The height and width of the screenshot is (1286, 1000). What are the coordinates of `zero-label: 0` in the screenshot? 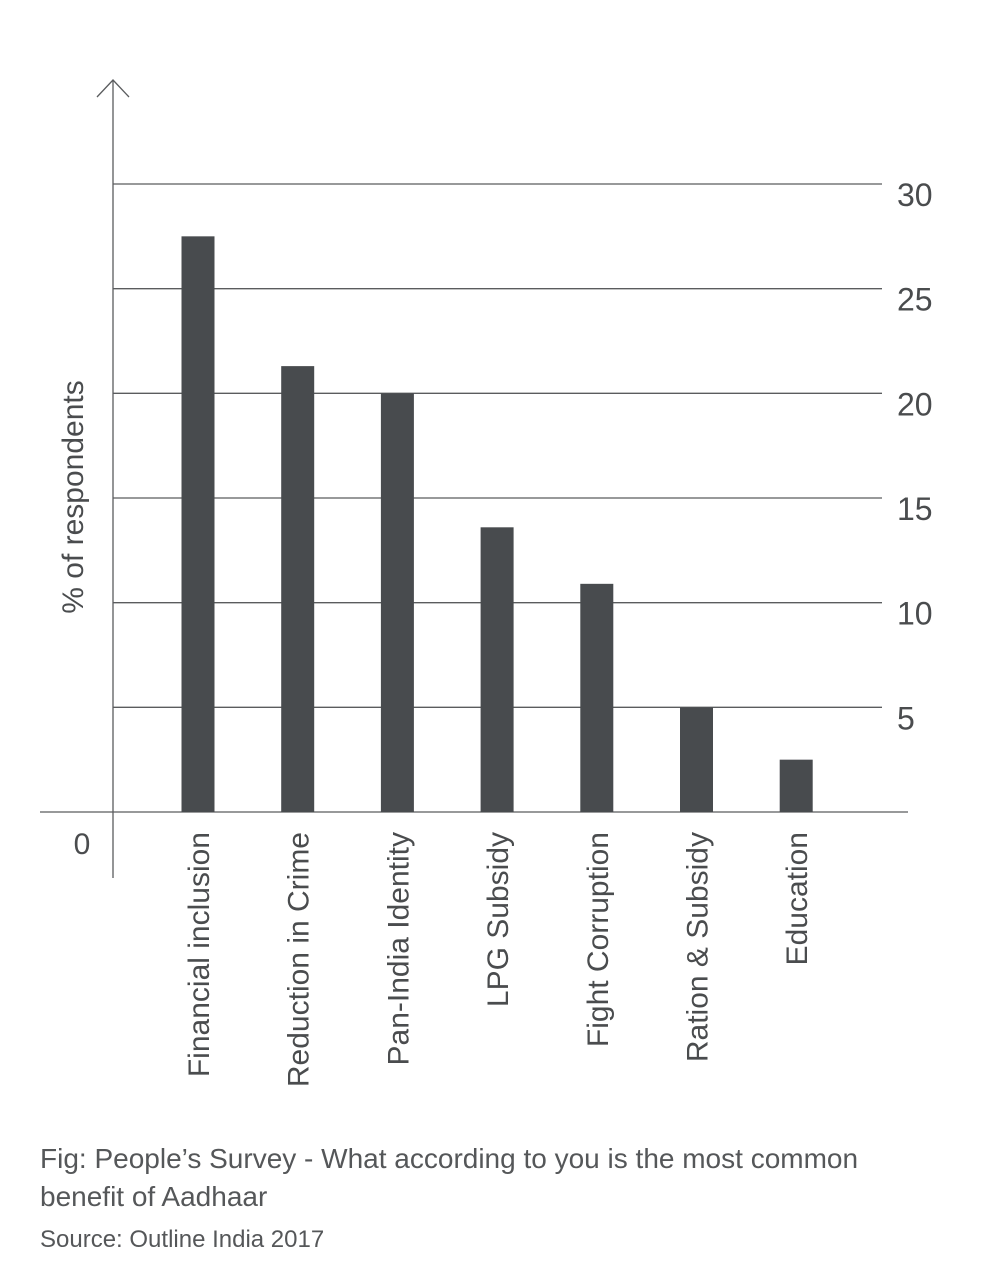 It's located at (82, 844).